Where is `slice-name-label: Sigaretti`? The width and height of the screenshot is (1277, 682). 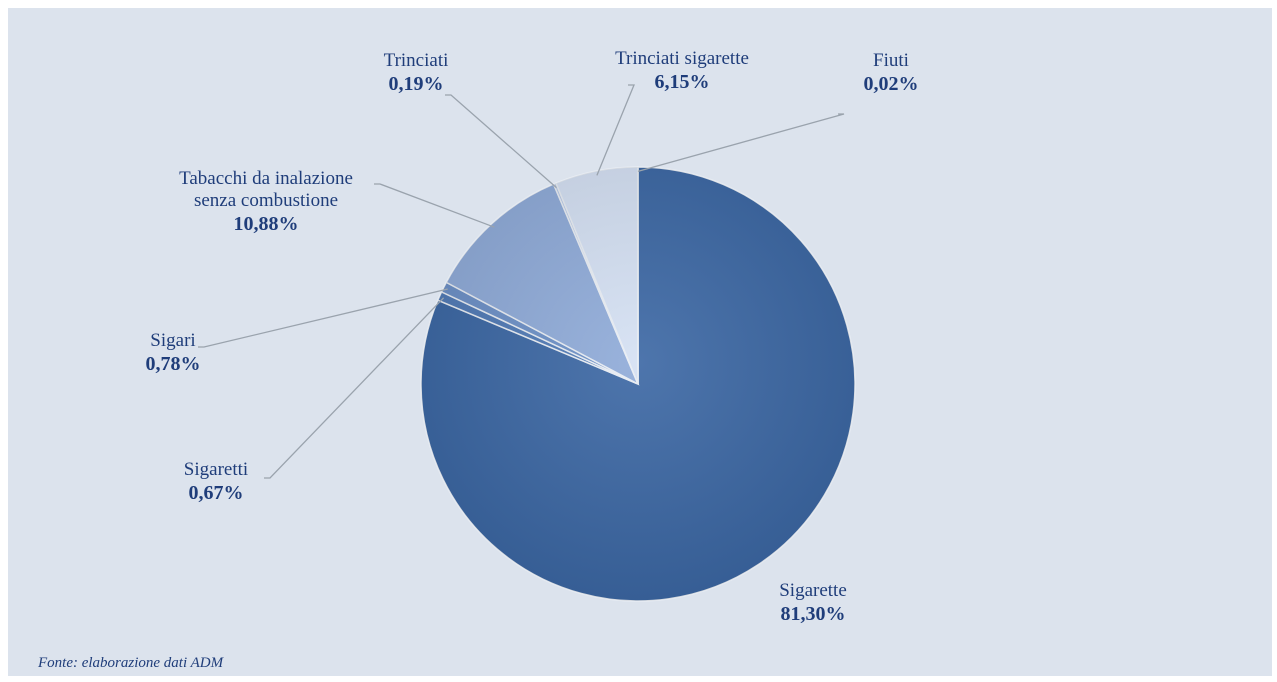
slice-name-label: Sigaretti is located at coordinates (216, 469).